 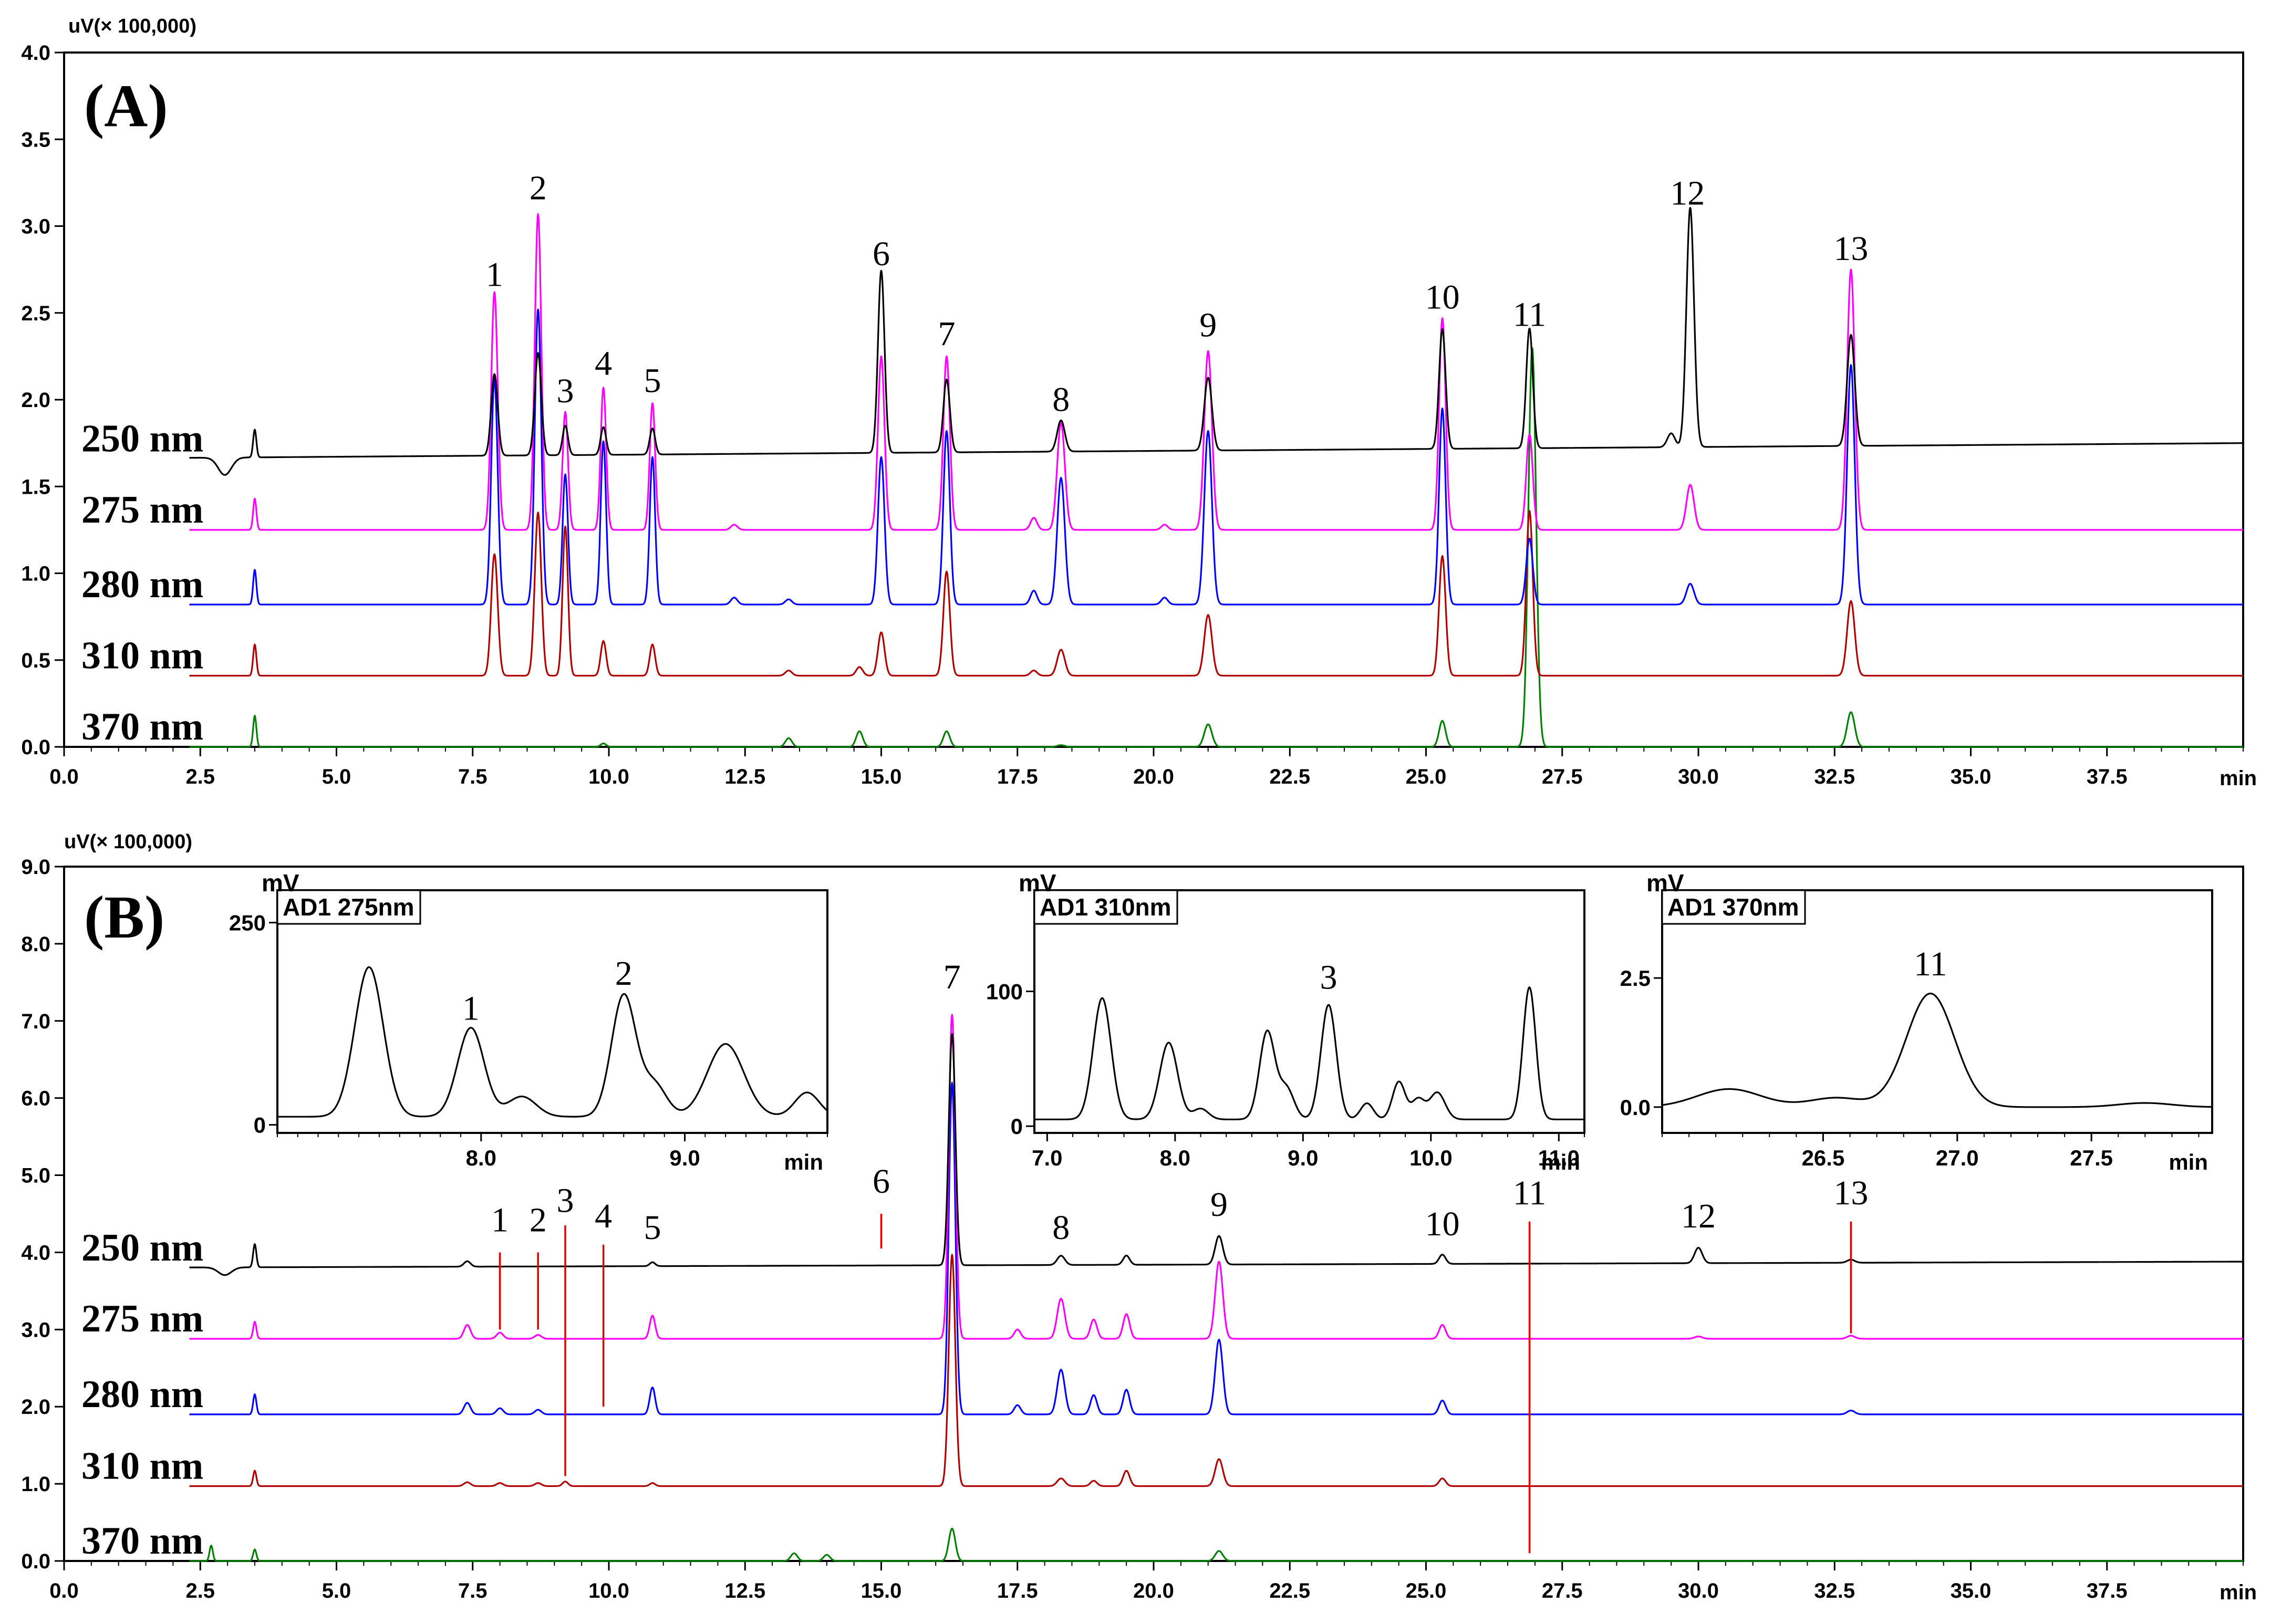 What do you see at coordinates (1017, 776) in the screenshot?
I see `panel-a-x-tick-label: 17.5` at bounding box center [1017, 776].